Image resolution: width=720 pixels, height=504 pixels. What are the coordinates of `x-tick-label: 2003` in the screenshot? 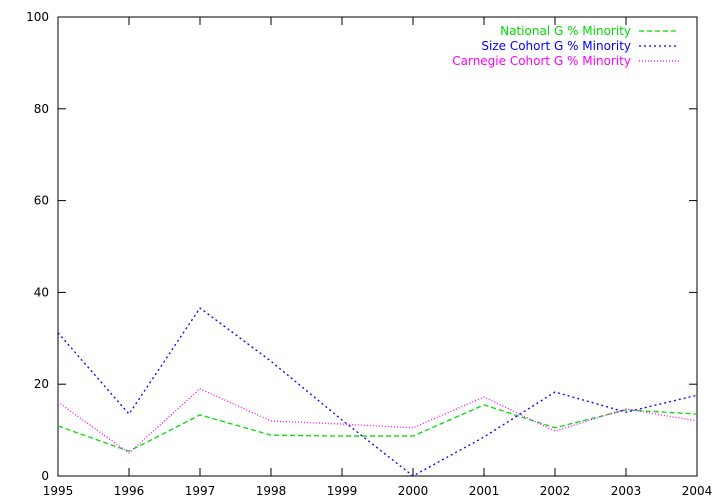 It's located at (626, 491).